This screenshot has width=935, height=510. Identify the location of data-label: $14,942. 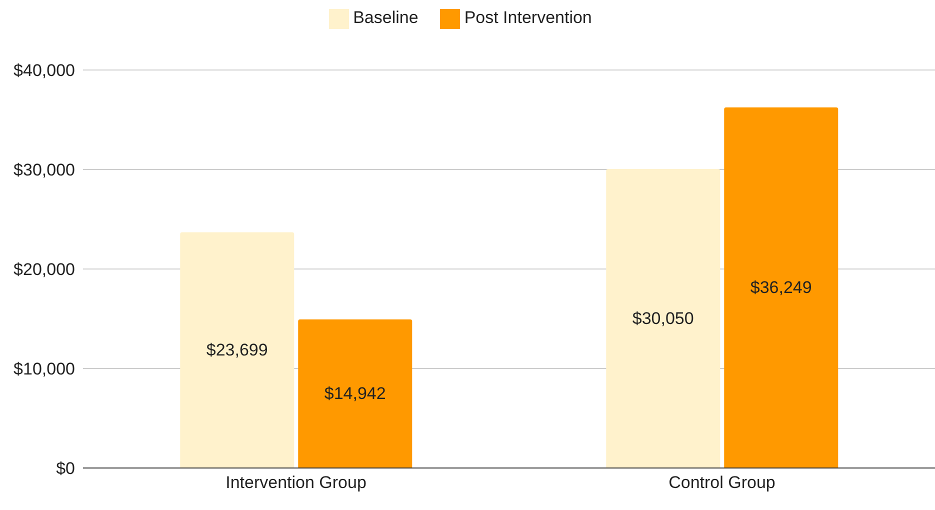
(355, 394).